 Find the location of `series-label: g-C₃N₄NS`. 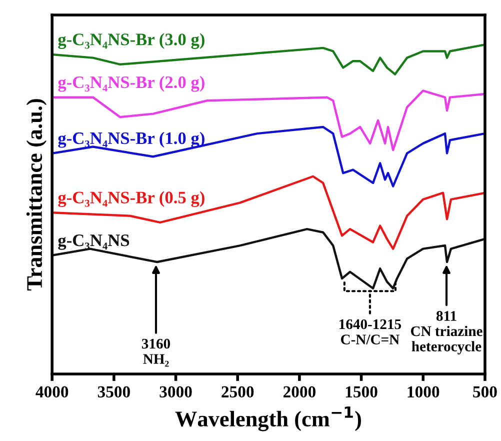

series-label: g-C₃N₄NS is located at coordinates (94, 242).